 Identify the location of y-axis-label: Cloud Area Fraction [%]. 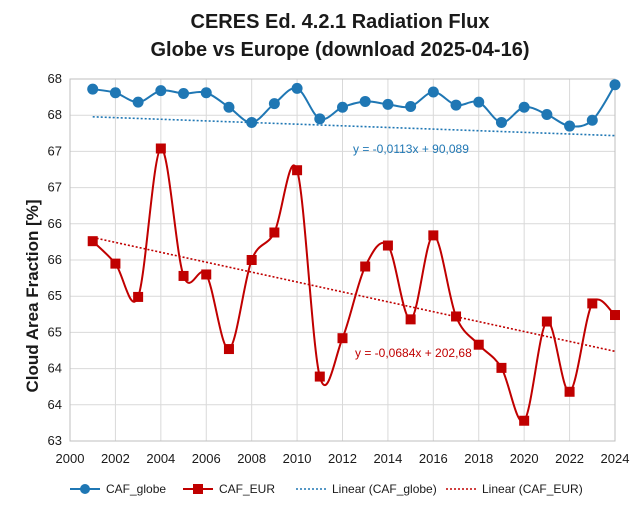
(32, 296).